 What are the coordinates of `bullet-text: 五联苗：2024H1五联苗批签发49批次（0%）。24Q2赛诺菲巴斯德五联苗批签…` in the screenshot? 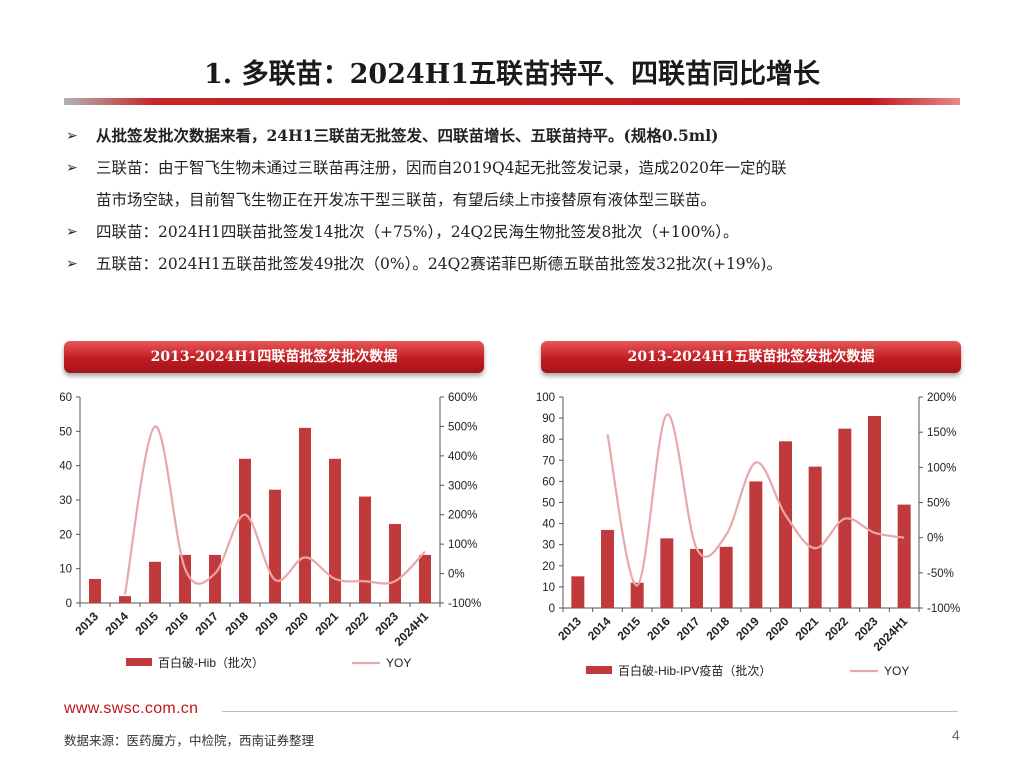 It's located at (439, 264).